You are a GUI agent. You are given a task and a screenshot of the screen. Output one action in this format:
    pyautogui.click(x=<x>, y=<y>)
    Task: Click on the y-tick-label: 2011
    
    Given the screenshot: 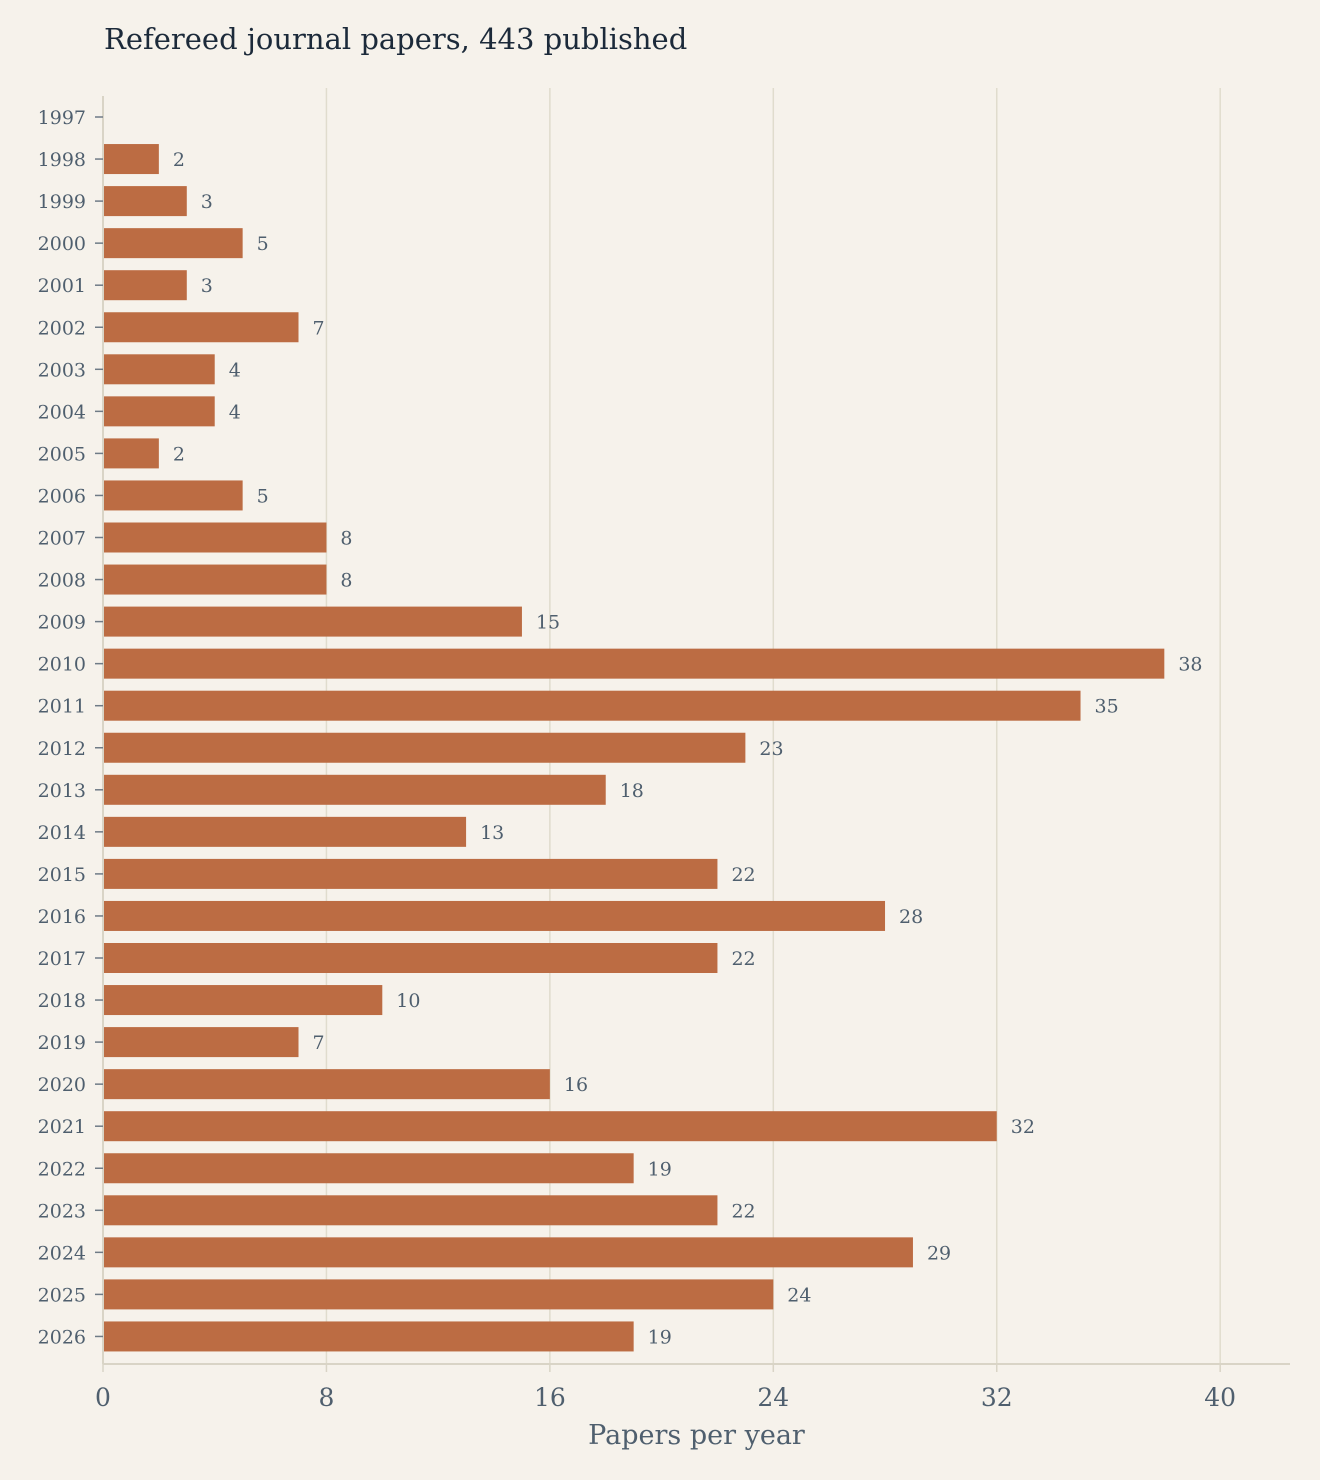 What is the action you would take?
    pyautogui.click(x=62, y=707)
    